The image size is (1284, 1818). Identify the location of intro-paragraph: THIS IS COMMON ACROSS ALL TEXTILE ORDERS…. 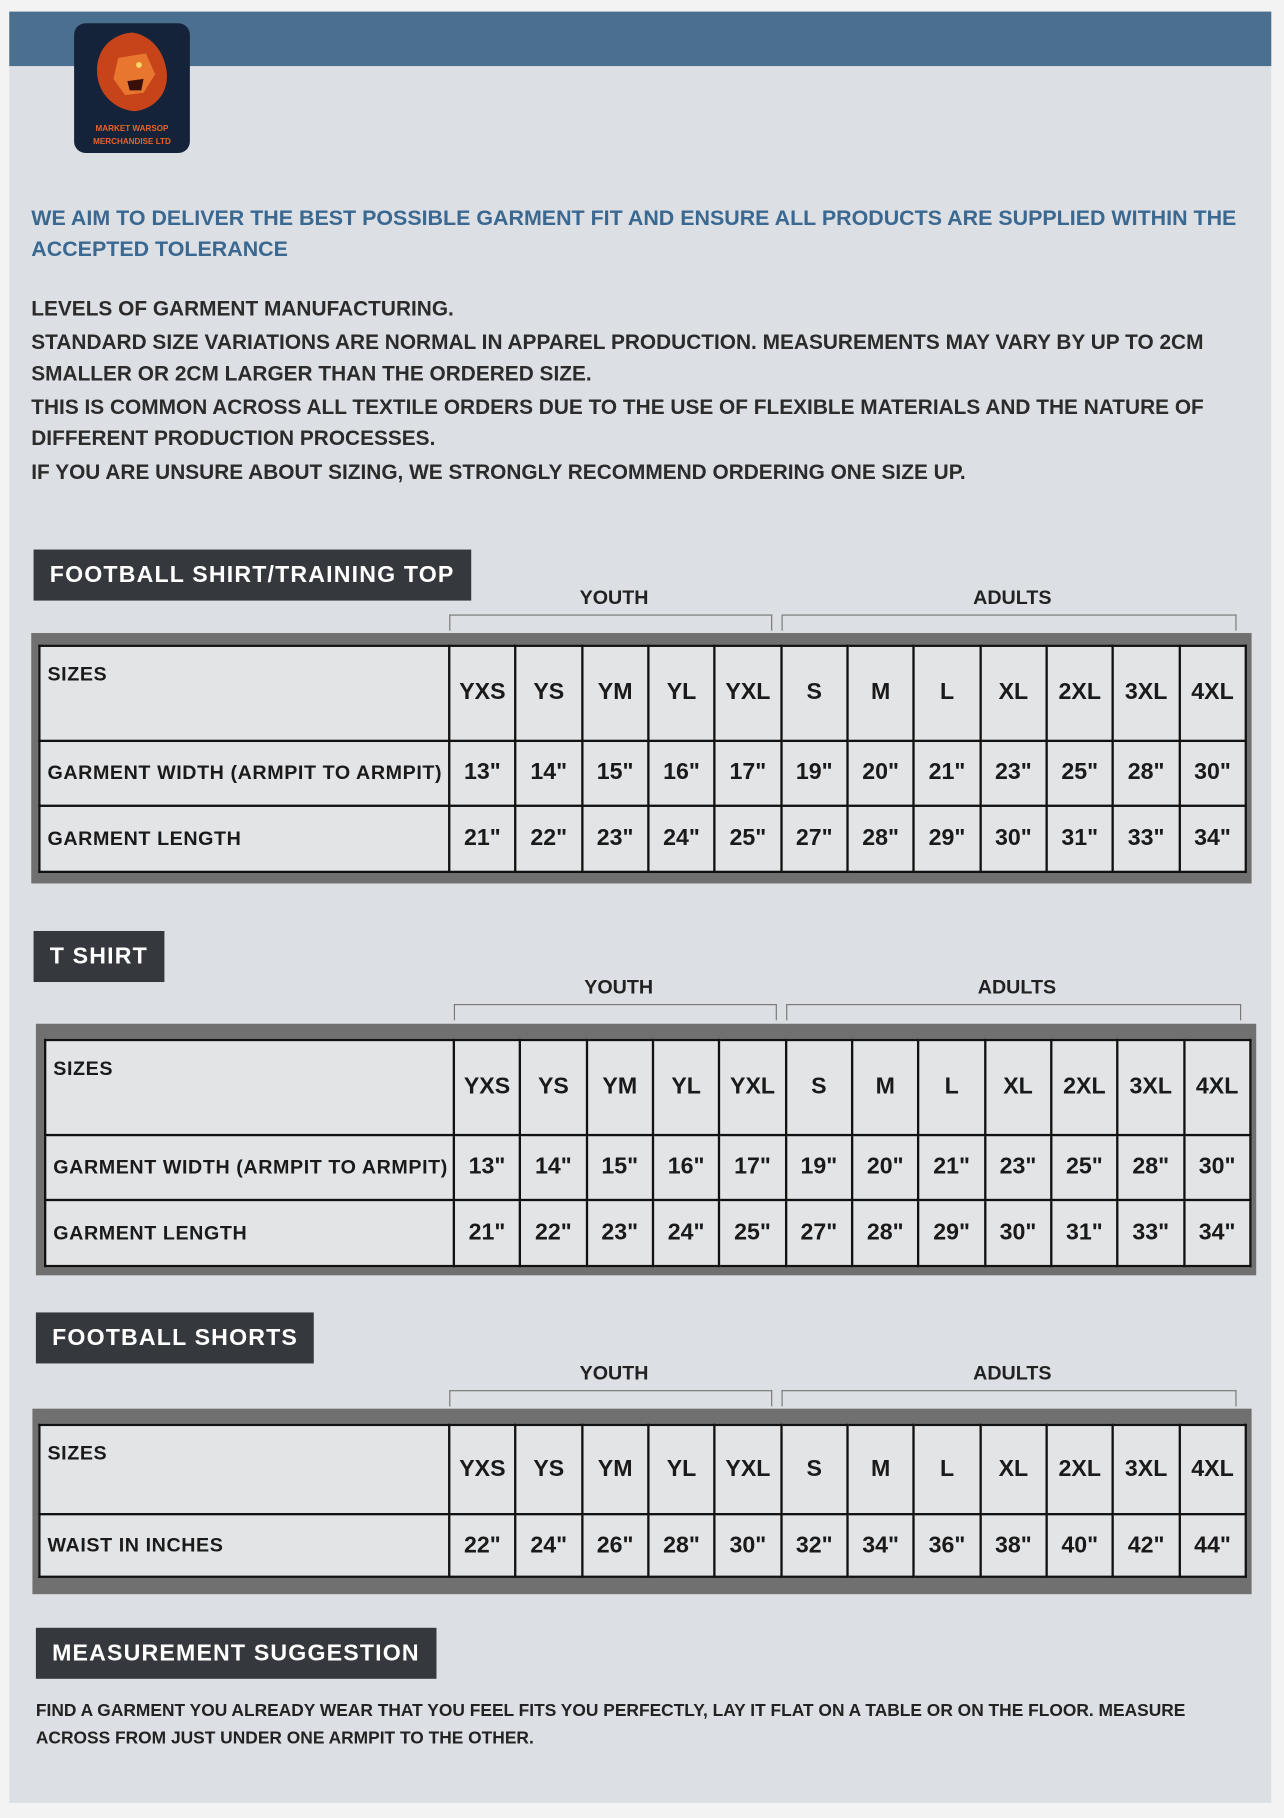
(617, 422).